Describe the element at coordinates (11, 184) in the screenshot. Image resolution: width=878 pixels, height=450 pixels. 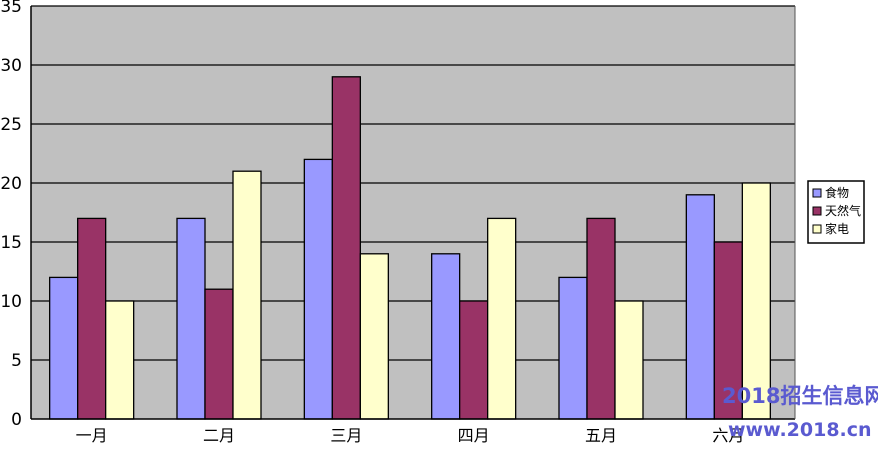
I see `y-tick-label: 20` at that location.